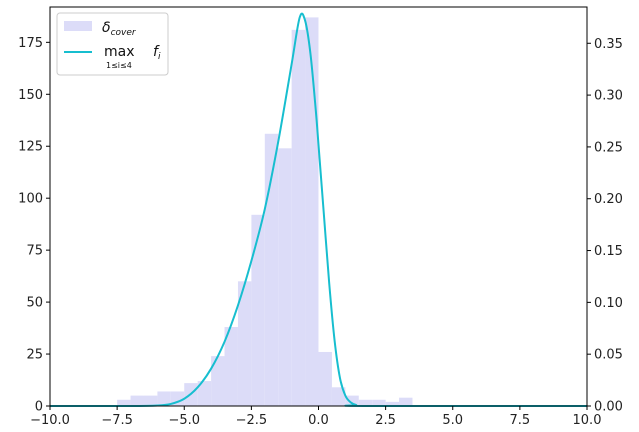 Image resolution: width=639 pixels, height=432 pixels. What do you see at coordinates (608, 355) in the screenshot?
I see `y-right-tick-label: 0.05` at bounding box center [608, 355].